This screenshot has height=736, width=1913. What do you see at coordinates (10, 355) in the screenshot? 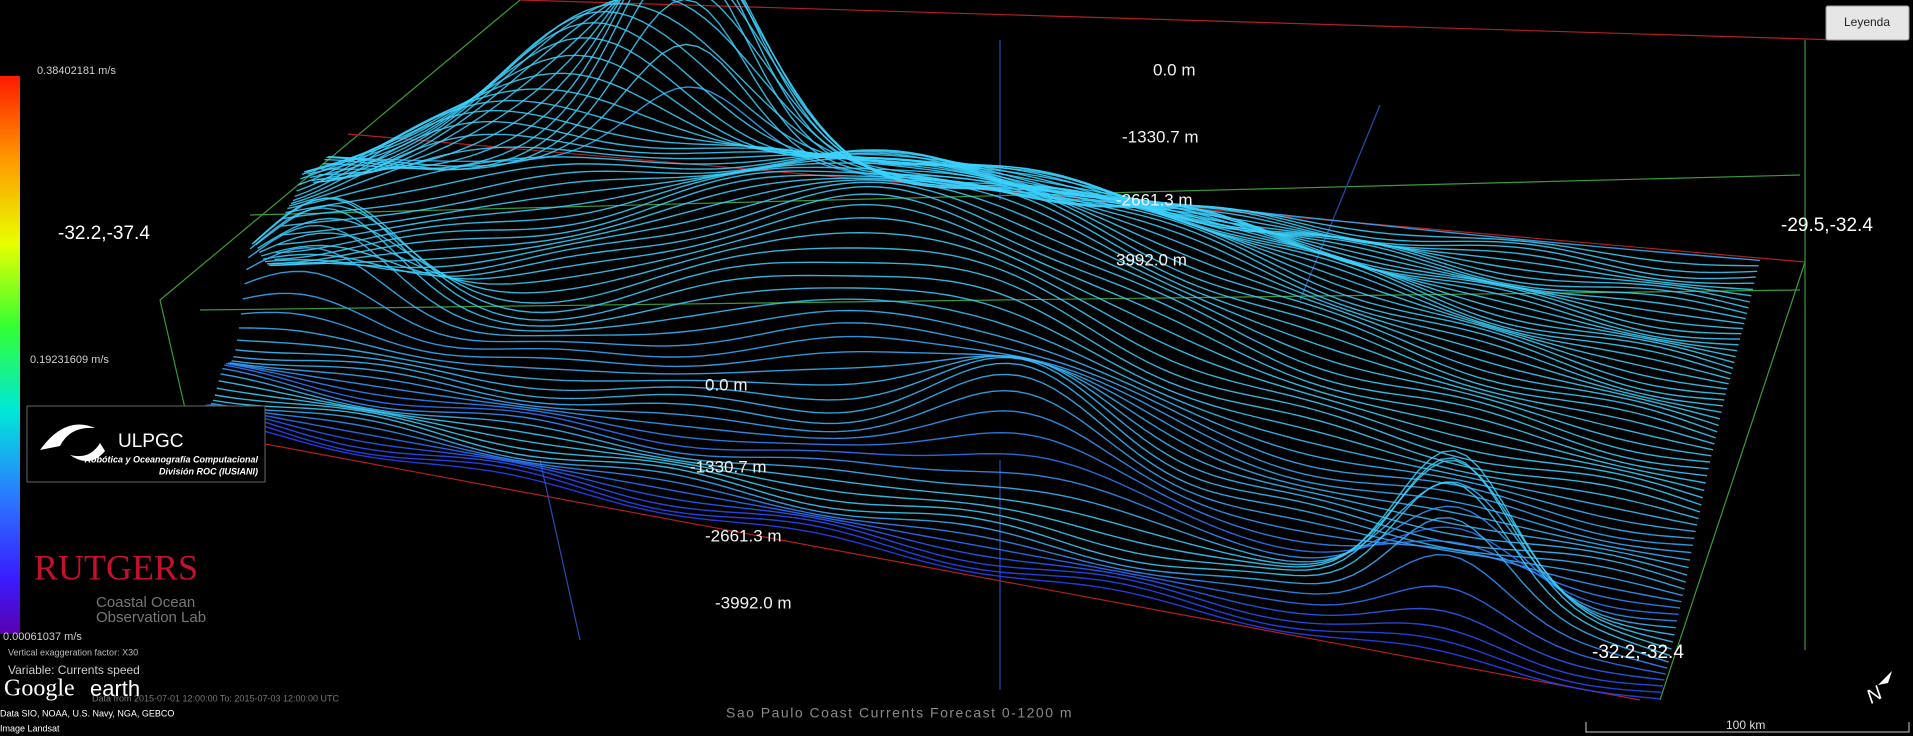
I see `colorbar` at bounding box center [10, 355].